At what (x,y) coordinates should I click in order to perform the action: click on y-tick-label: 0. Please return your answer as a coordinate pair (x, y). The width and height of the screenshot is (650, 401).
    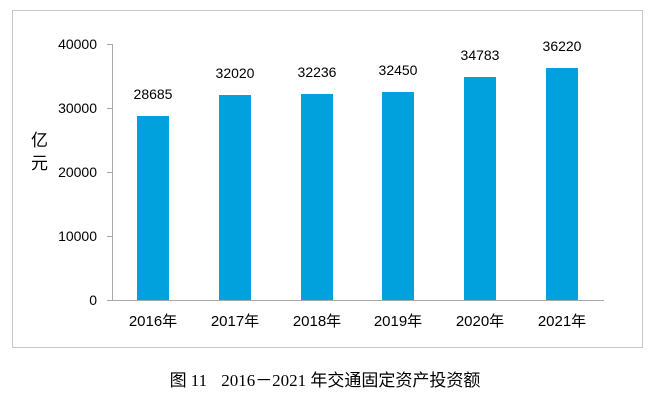
    Looking at the image, I should click on (93, 300).